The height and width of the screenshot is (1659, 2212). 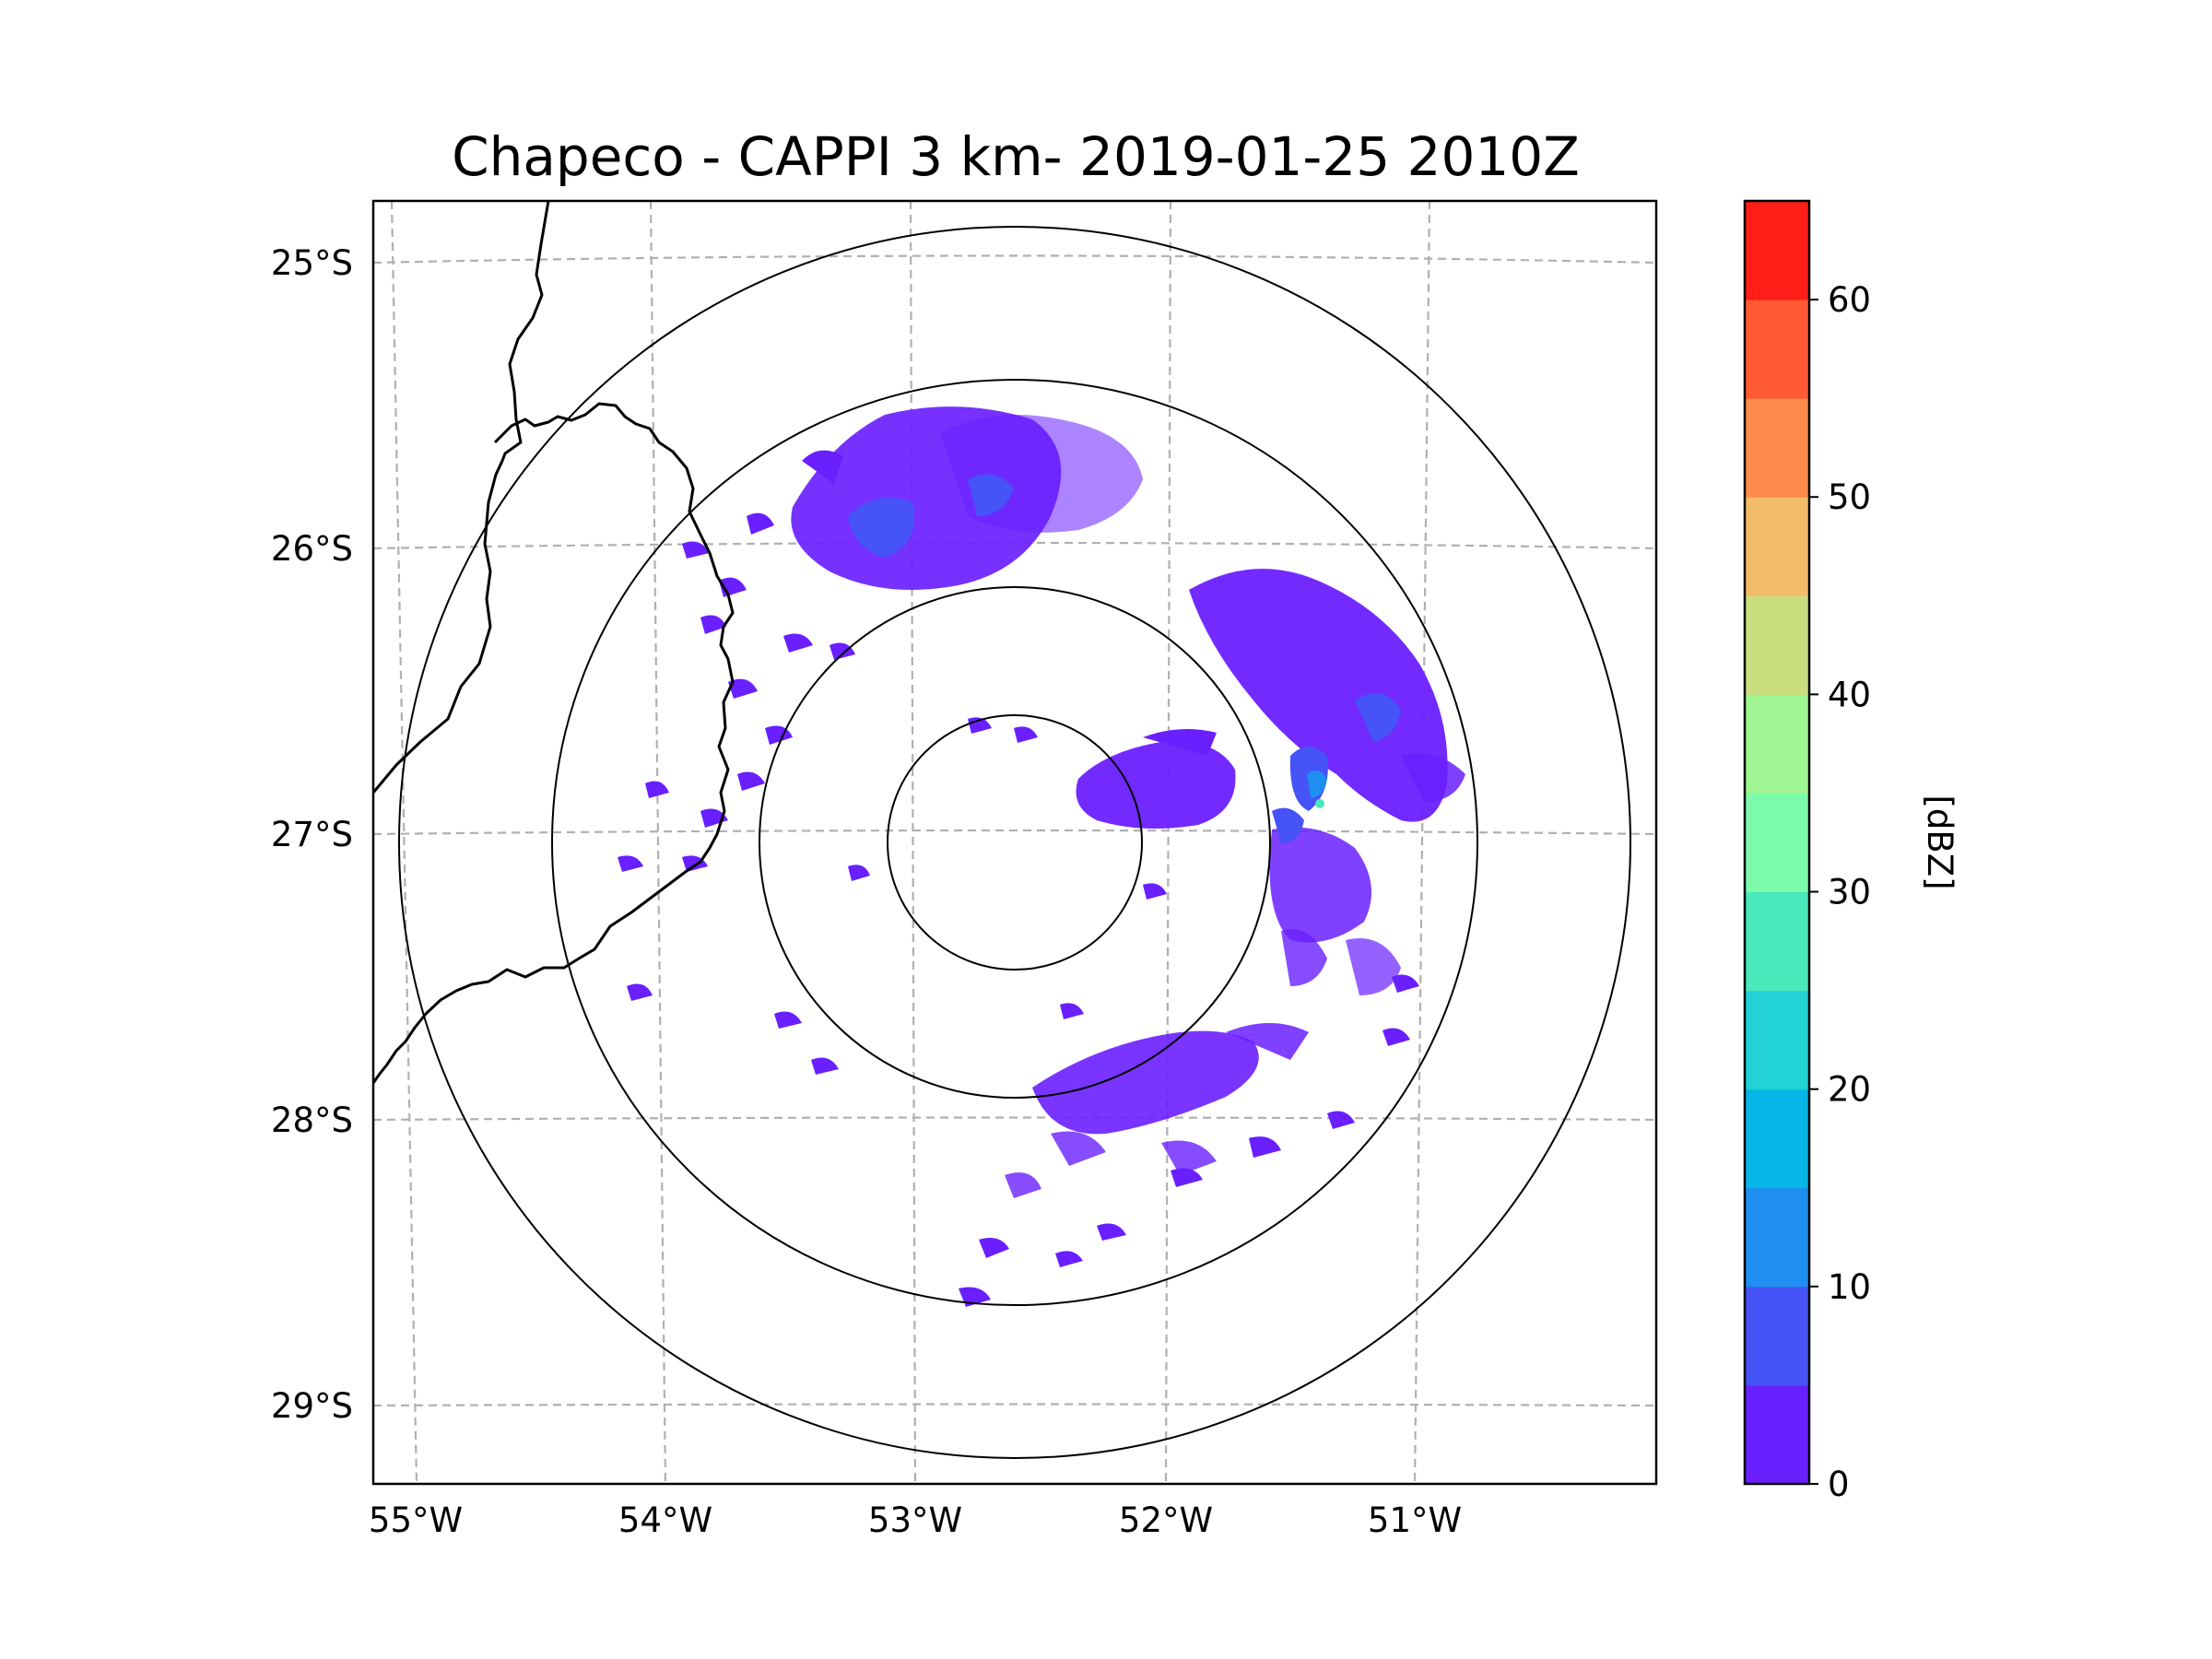 What do you see at coordinates (312, 1120) in the screenshot?
I see `lat-label-28s: 28°S` at bounding box center [312, 1120].